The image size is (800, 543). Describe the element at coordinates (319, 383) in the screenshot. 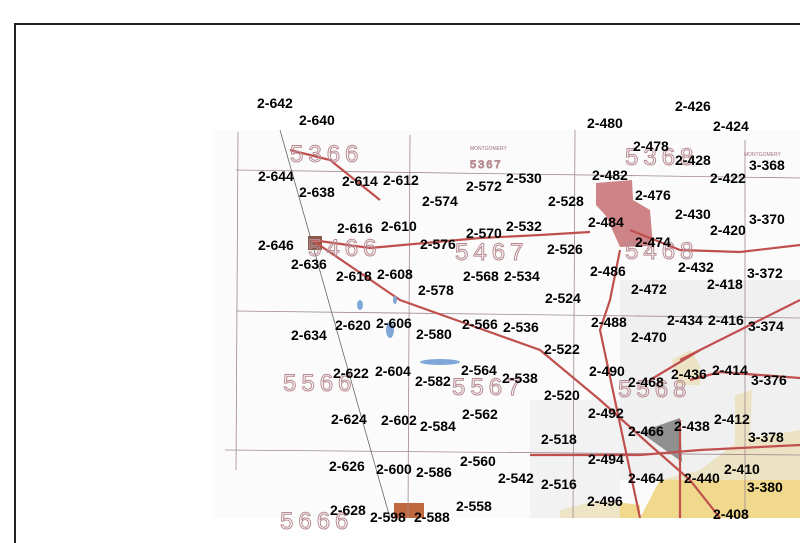

I see `grid-number: 5566` at that location.